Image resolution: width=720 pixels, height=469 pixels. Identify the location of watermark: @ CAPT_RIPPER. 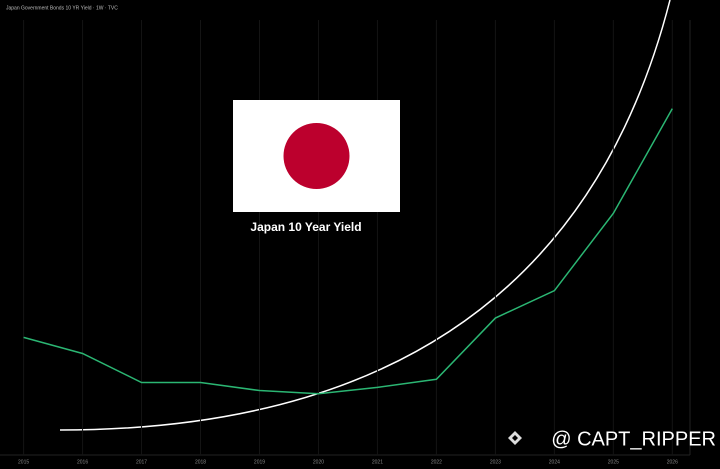
(633, 439).